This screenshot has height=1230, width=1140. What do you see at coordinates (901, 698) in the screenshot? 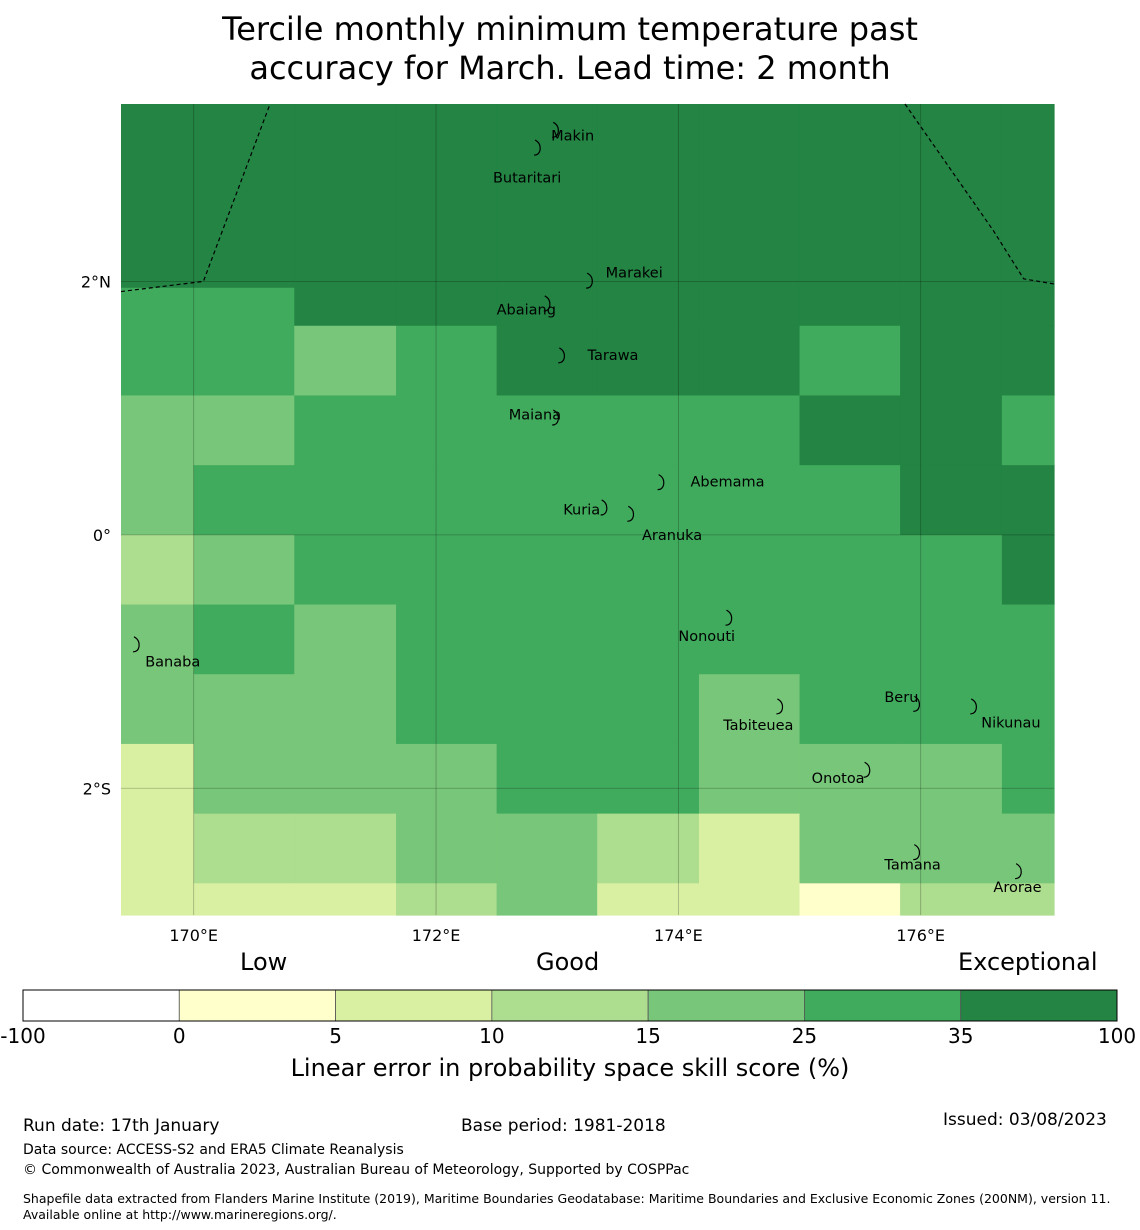
I see `island-label: Beru` at bounding box center [901, 698].